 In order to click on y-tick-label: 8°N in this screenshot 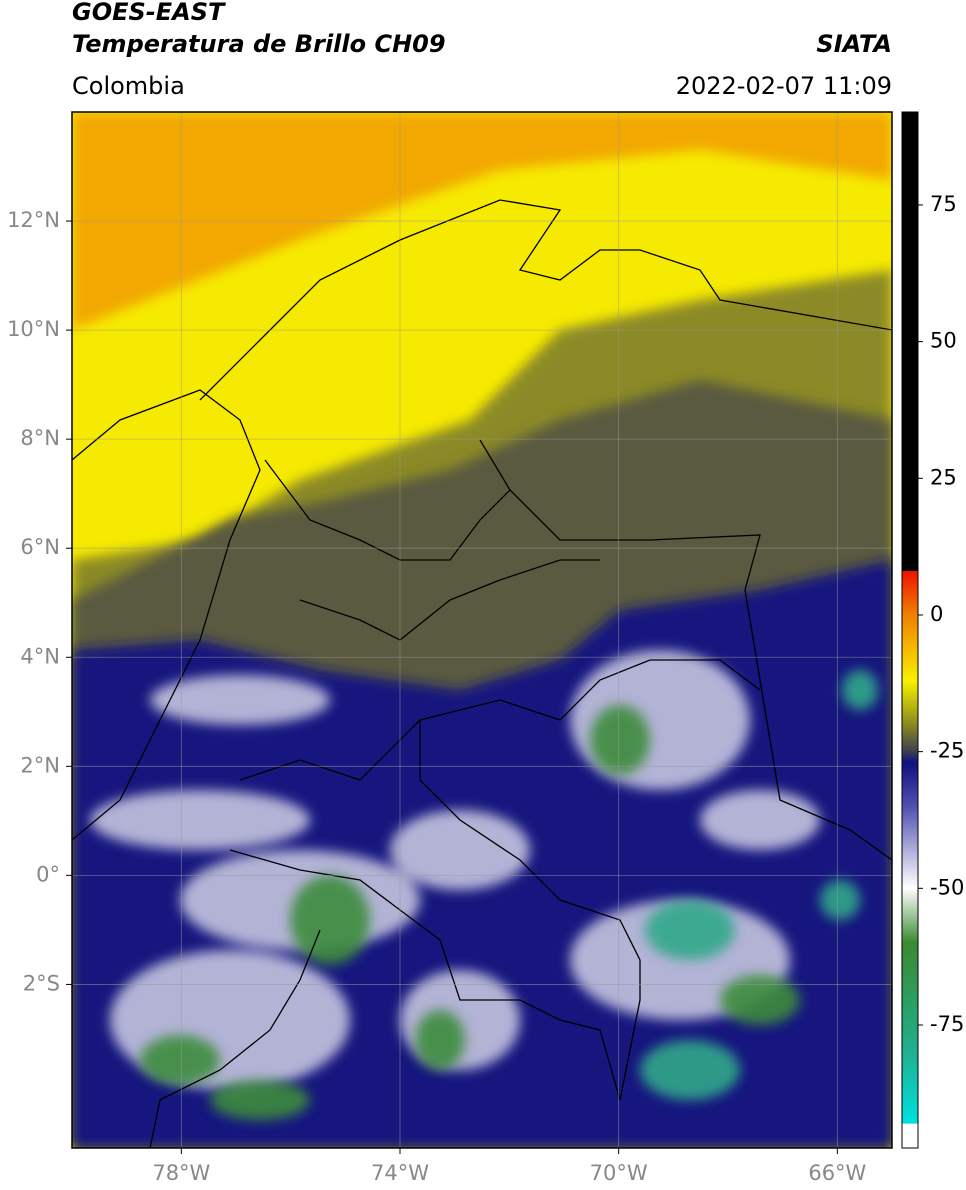, I will do `click(40, 438)`.